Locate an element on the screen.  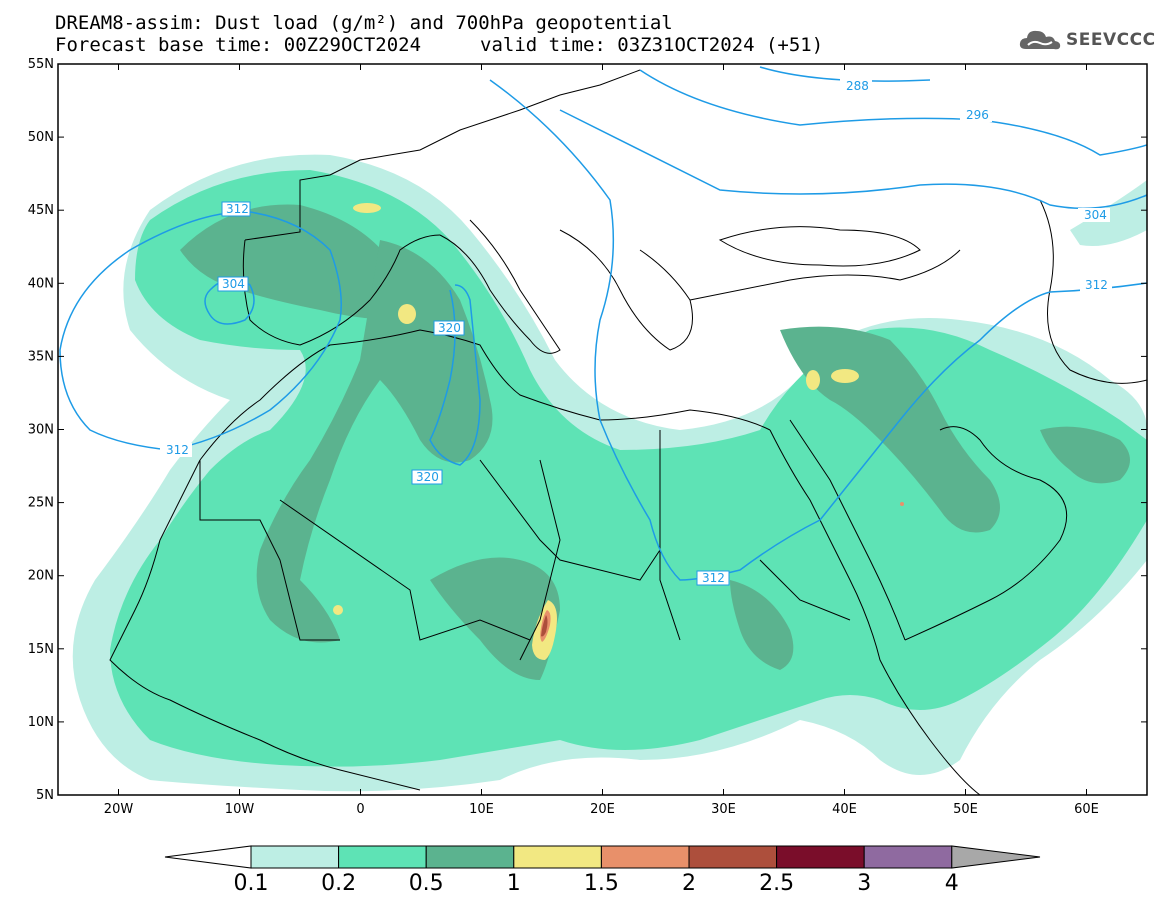
lon-label: 40E is located at coordinates (844, 809).